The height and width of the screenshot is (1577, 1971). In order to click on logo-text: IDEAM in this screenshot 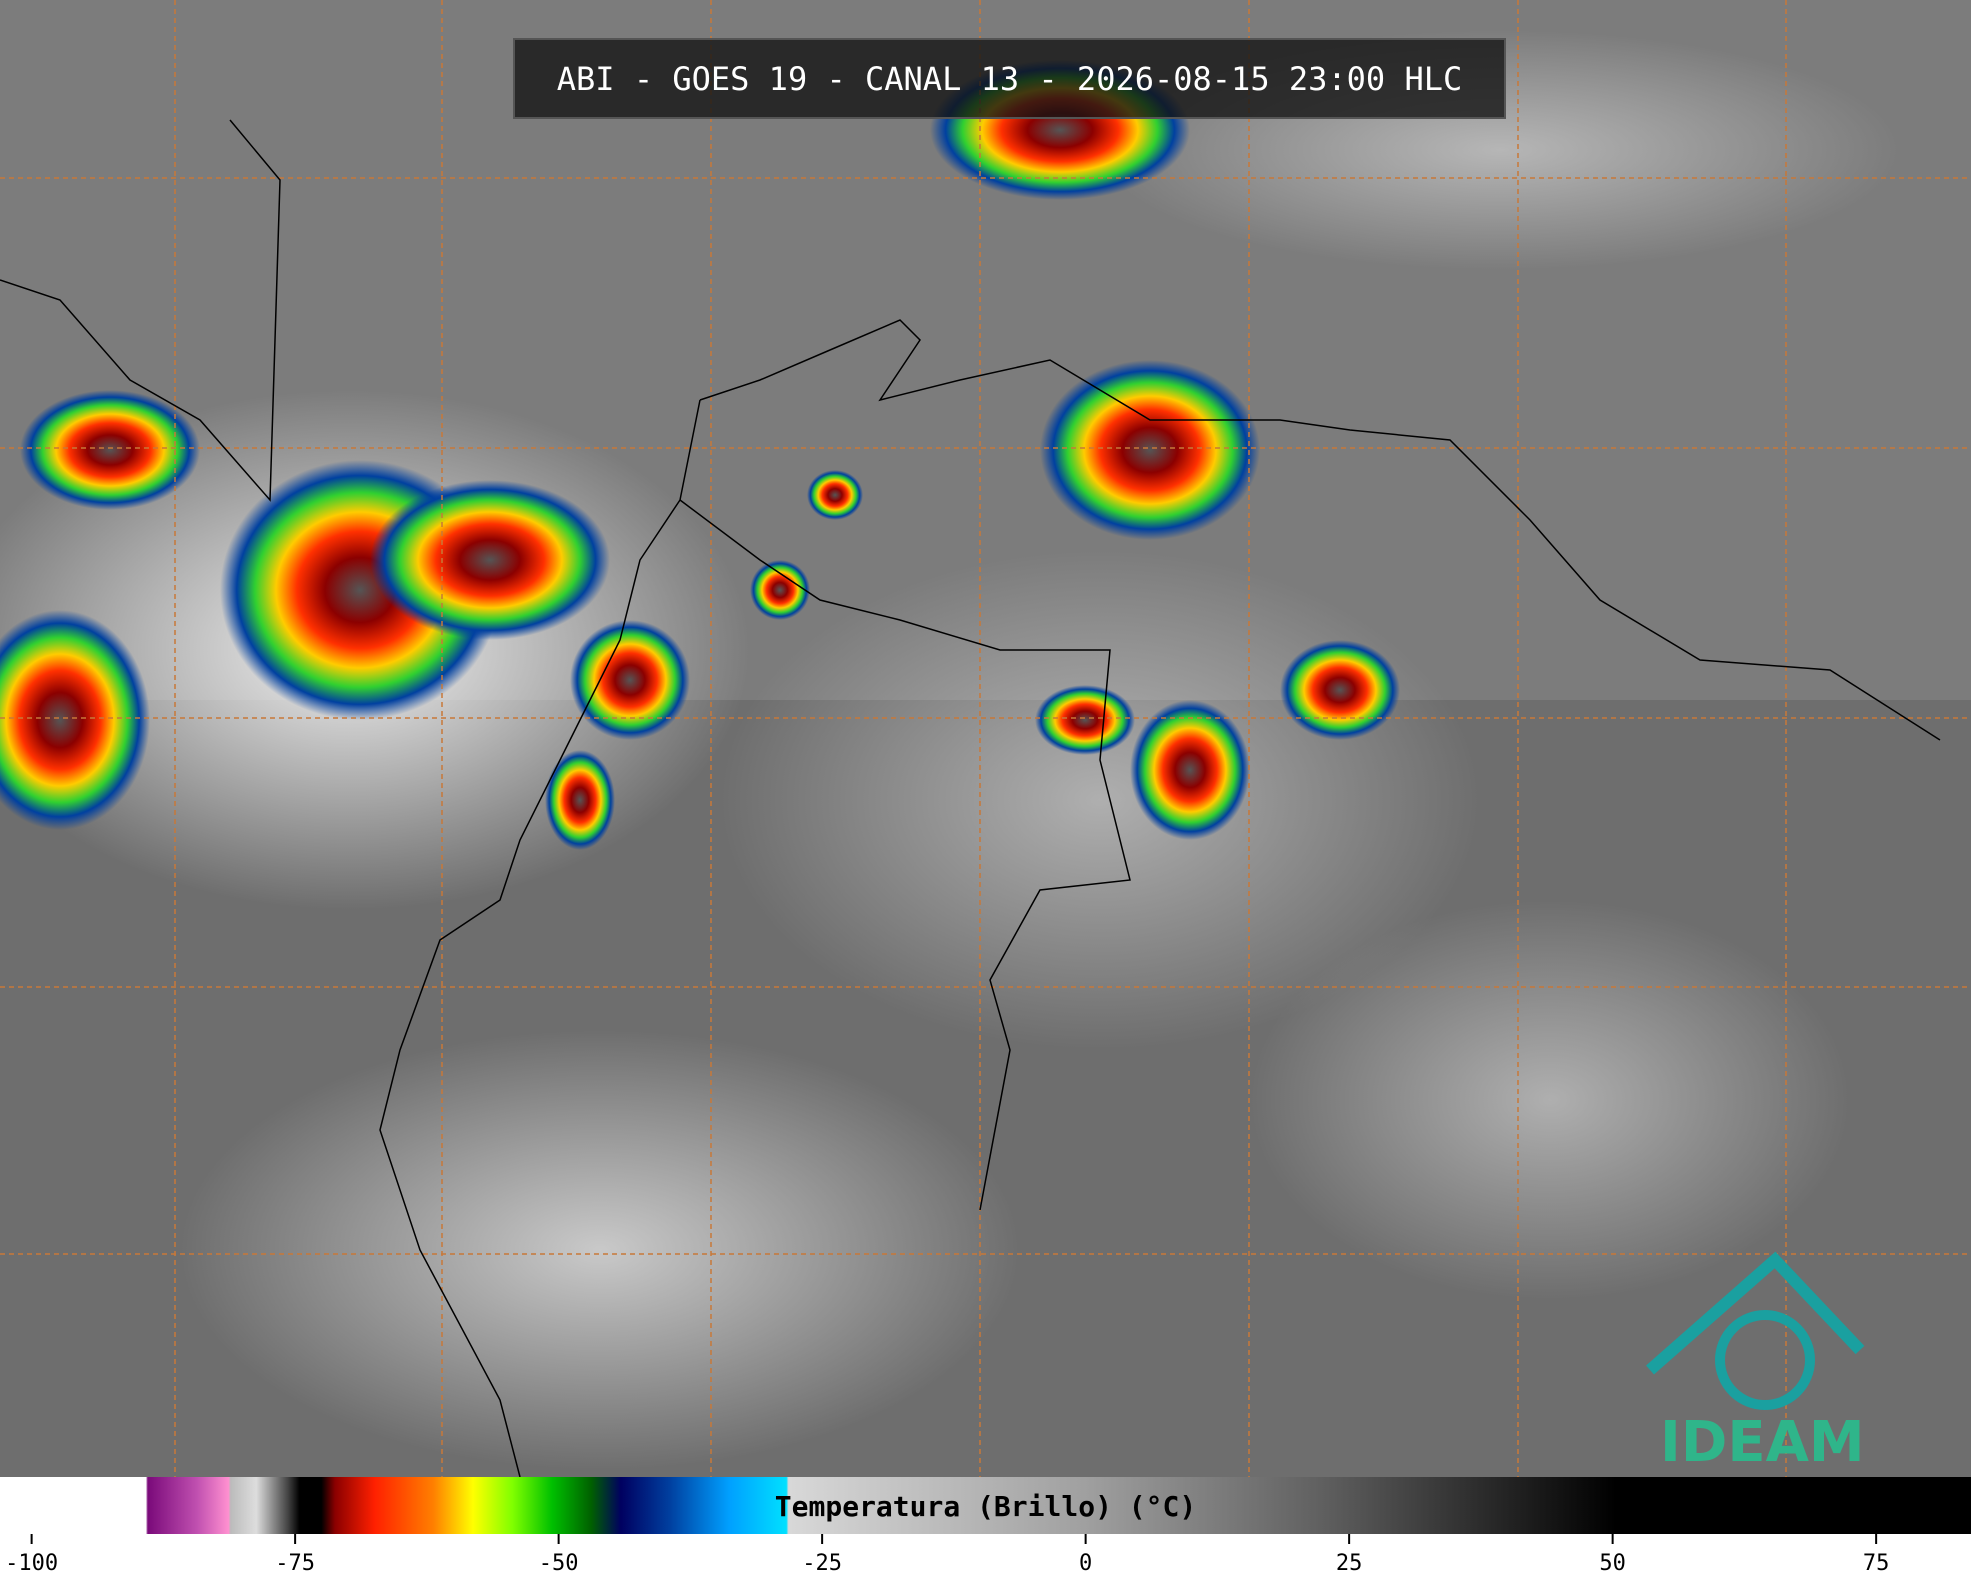, I will do `click(1762, 1442)`.